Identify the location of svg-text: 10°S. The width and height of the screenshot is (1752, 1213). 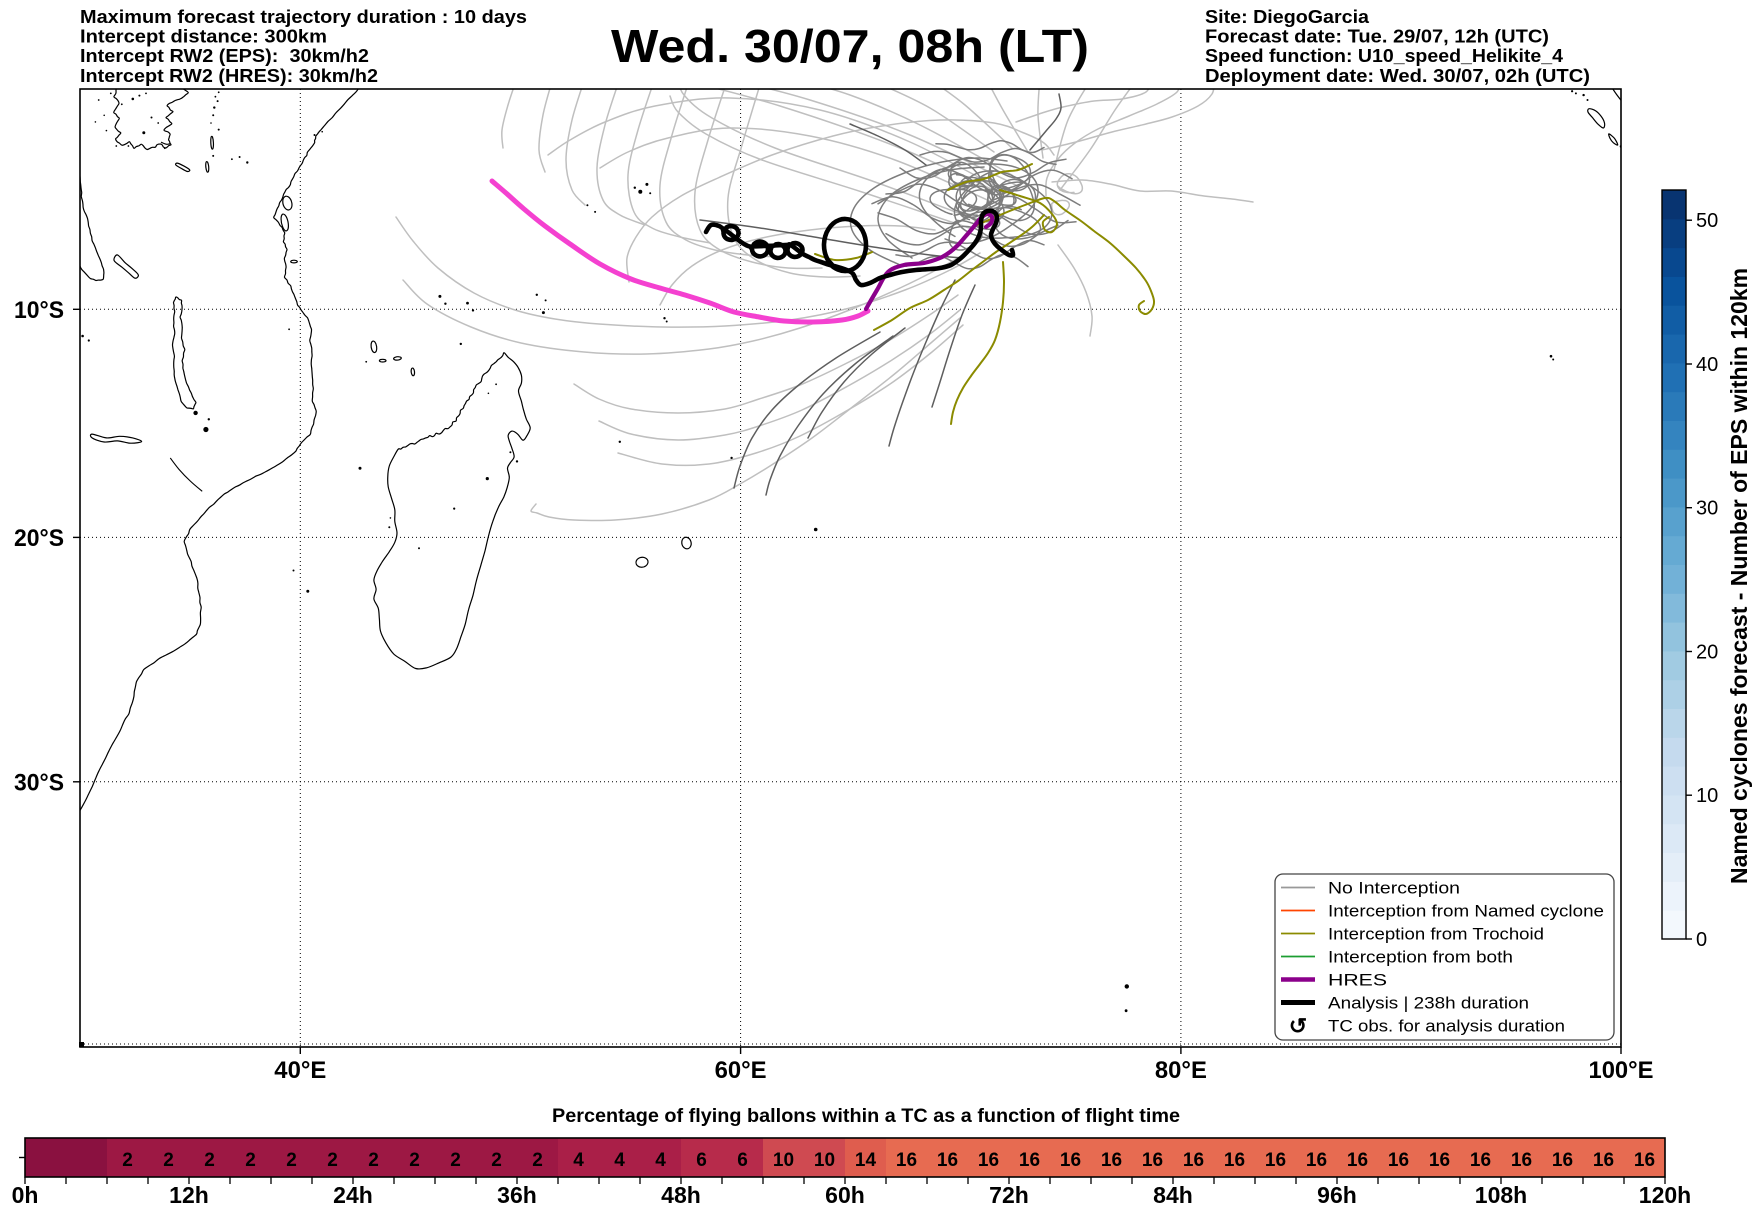
(39, 310).